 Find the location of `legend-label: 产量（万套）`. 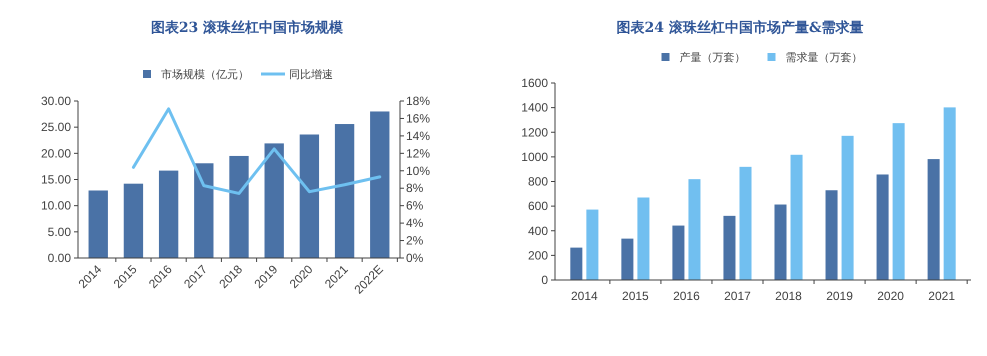

legend-label: 产量（万套） is located at coordinates (713, 57).